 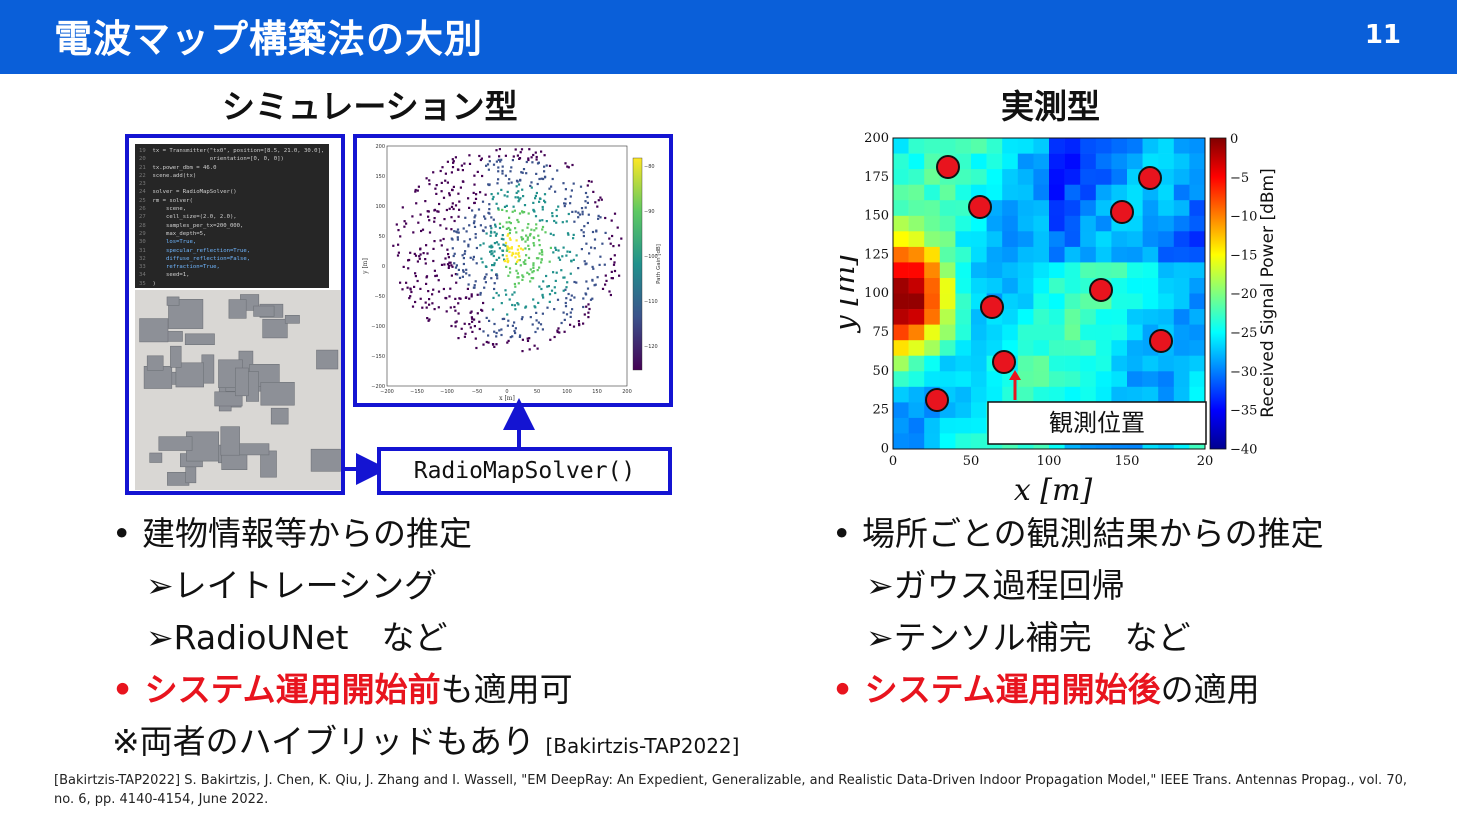 I want to click on observation-point, so click(x=1004, y=362).